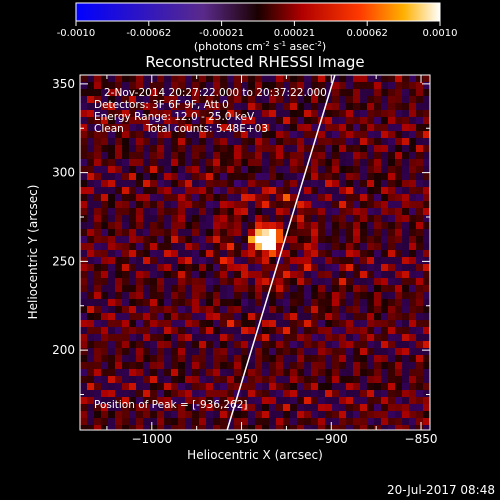  Describe the element at coordinates (255, 455) in the screenshot. I see `x-axis-label: Heliocentric X (arcsec)` at that location.